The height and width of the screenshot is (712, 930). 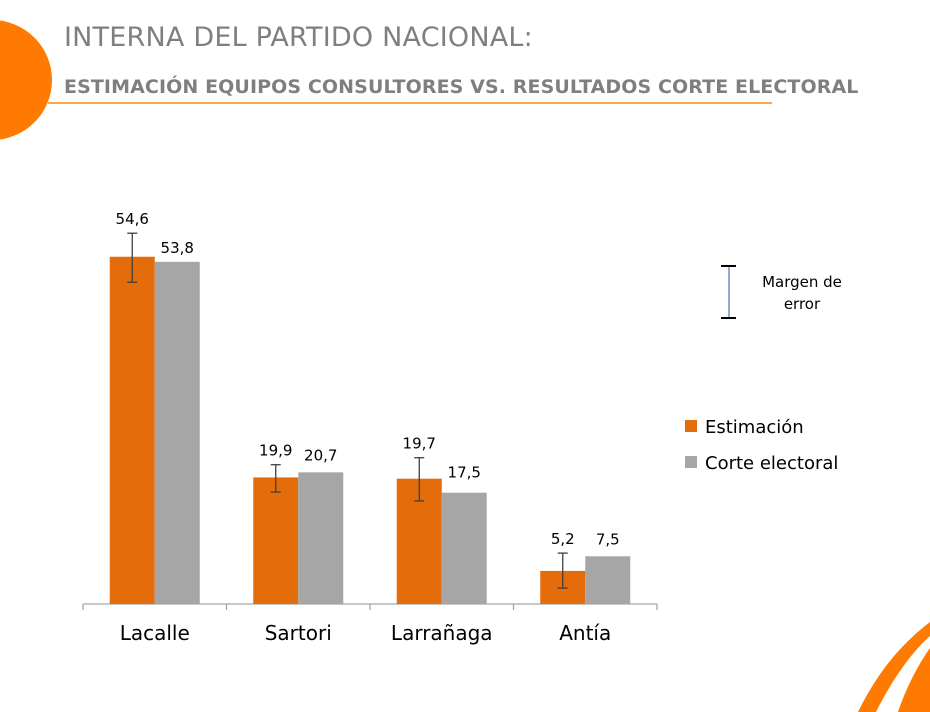 I want to click on x-axis, so click(x=370, y=606).